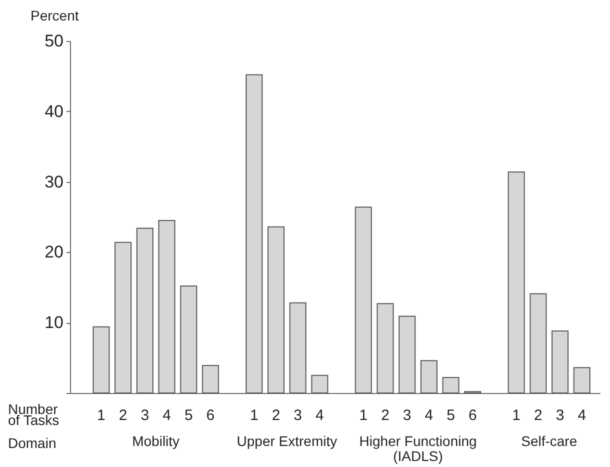 Image resolution: width=610 pixels, height=467 pixels. What do you see at coordinates (54, 111) in the screenshot?
I see `y-tick-label: 40` at bounding box center [54, 111].